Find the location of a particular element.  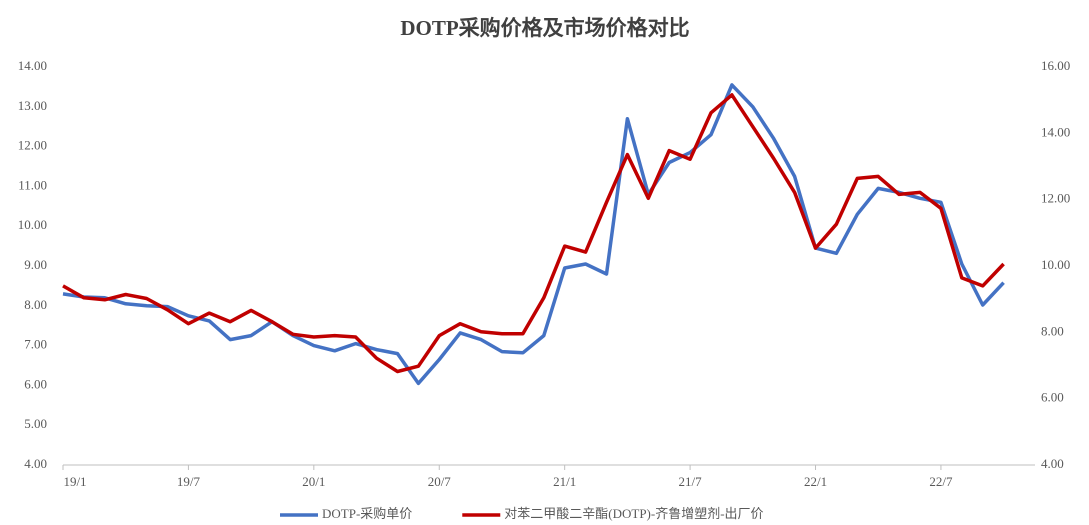

x-tick-label: 19/1 is located at coordinates (74, 481).